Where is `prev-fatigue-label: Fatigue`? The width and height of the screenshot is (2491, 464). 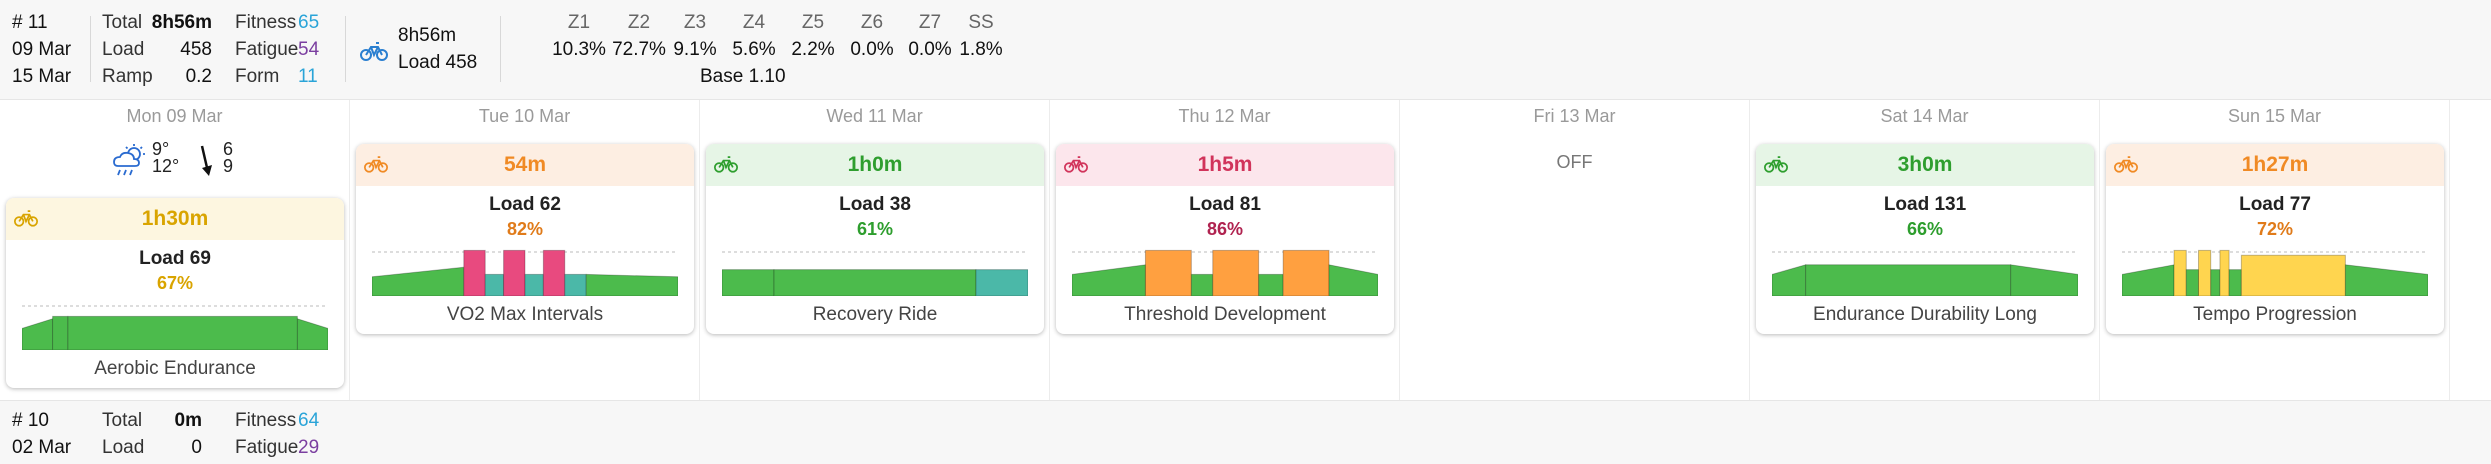
prev-fatigue-label: Fatigue is located at coordinates (267, 447).